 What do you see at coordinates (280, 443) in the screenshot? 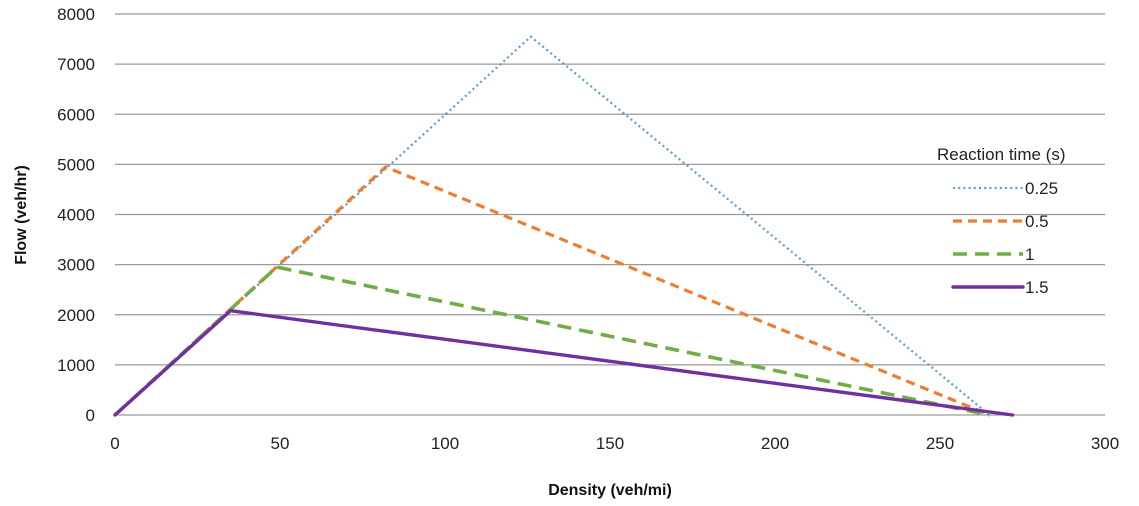
I see `x-tick-label: 50` at bounding box center [280, 443].